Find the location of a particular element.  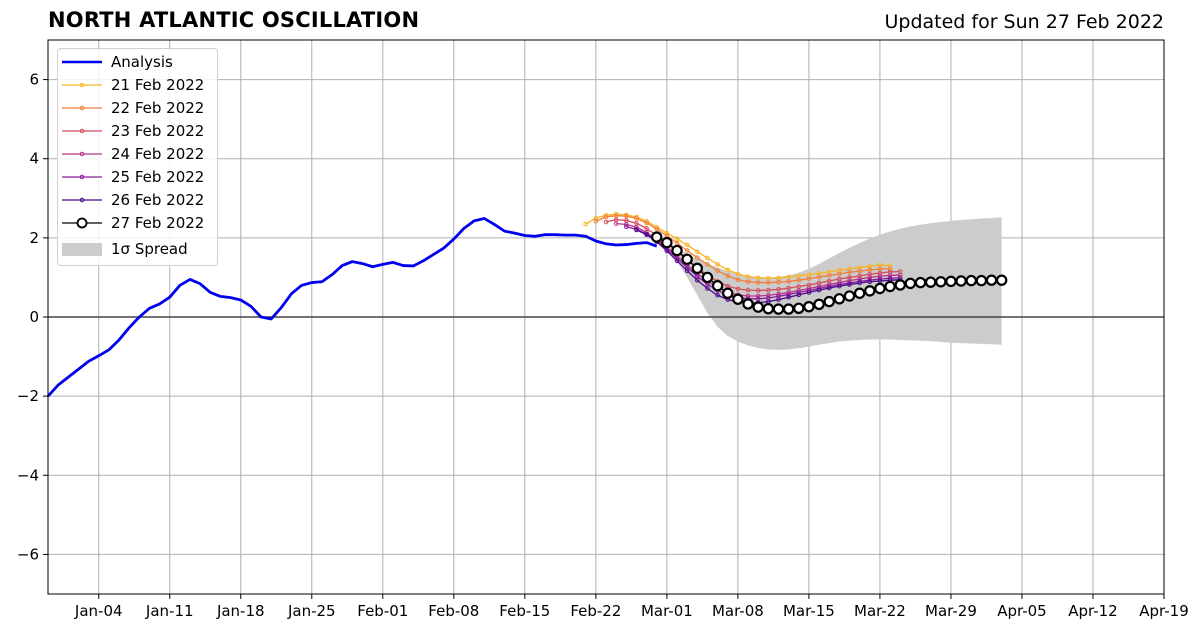

legend-label: 21 Feb 2022 is located at coordinates (158, 85).